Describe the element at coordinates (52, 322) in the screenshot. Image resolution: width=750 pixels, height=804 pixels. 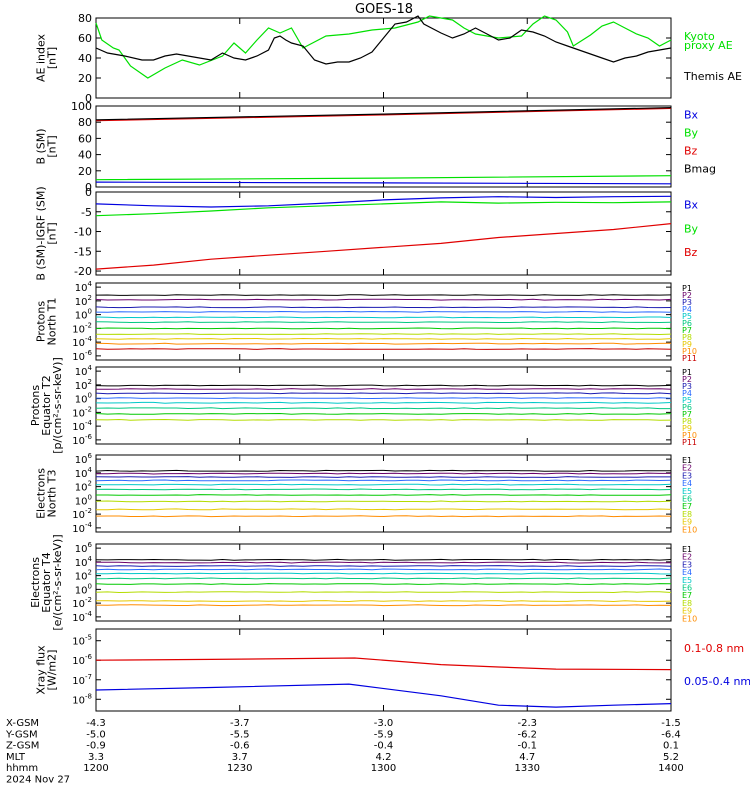
I see `y-axis-label: North T1` at that location.